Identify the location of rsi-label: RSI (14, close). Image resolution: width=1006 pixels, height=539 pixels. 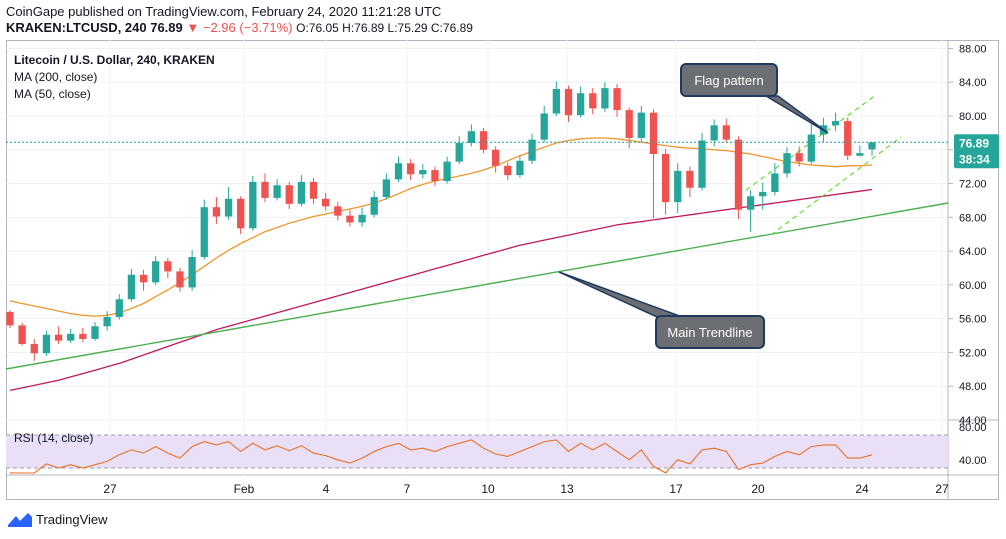
(53, 438).